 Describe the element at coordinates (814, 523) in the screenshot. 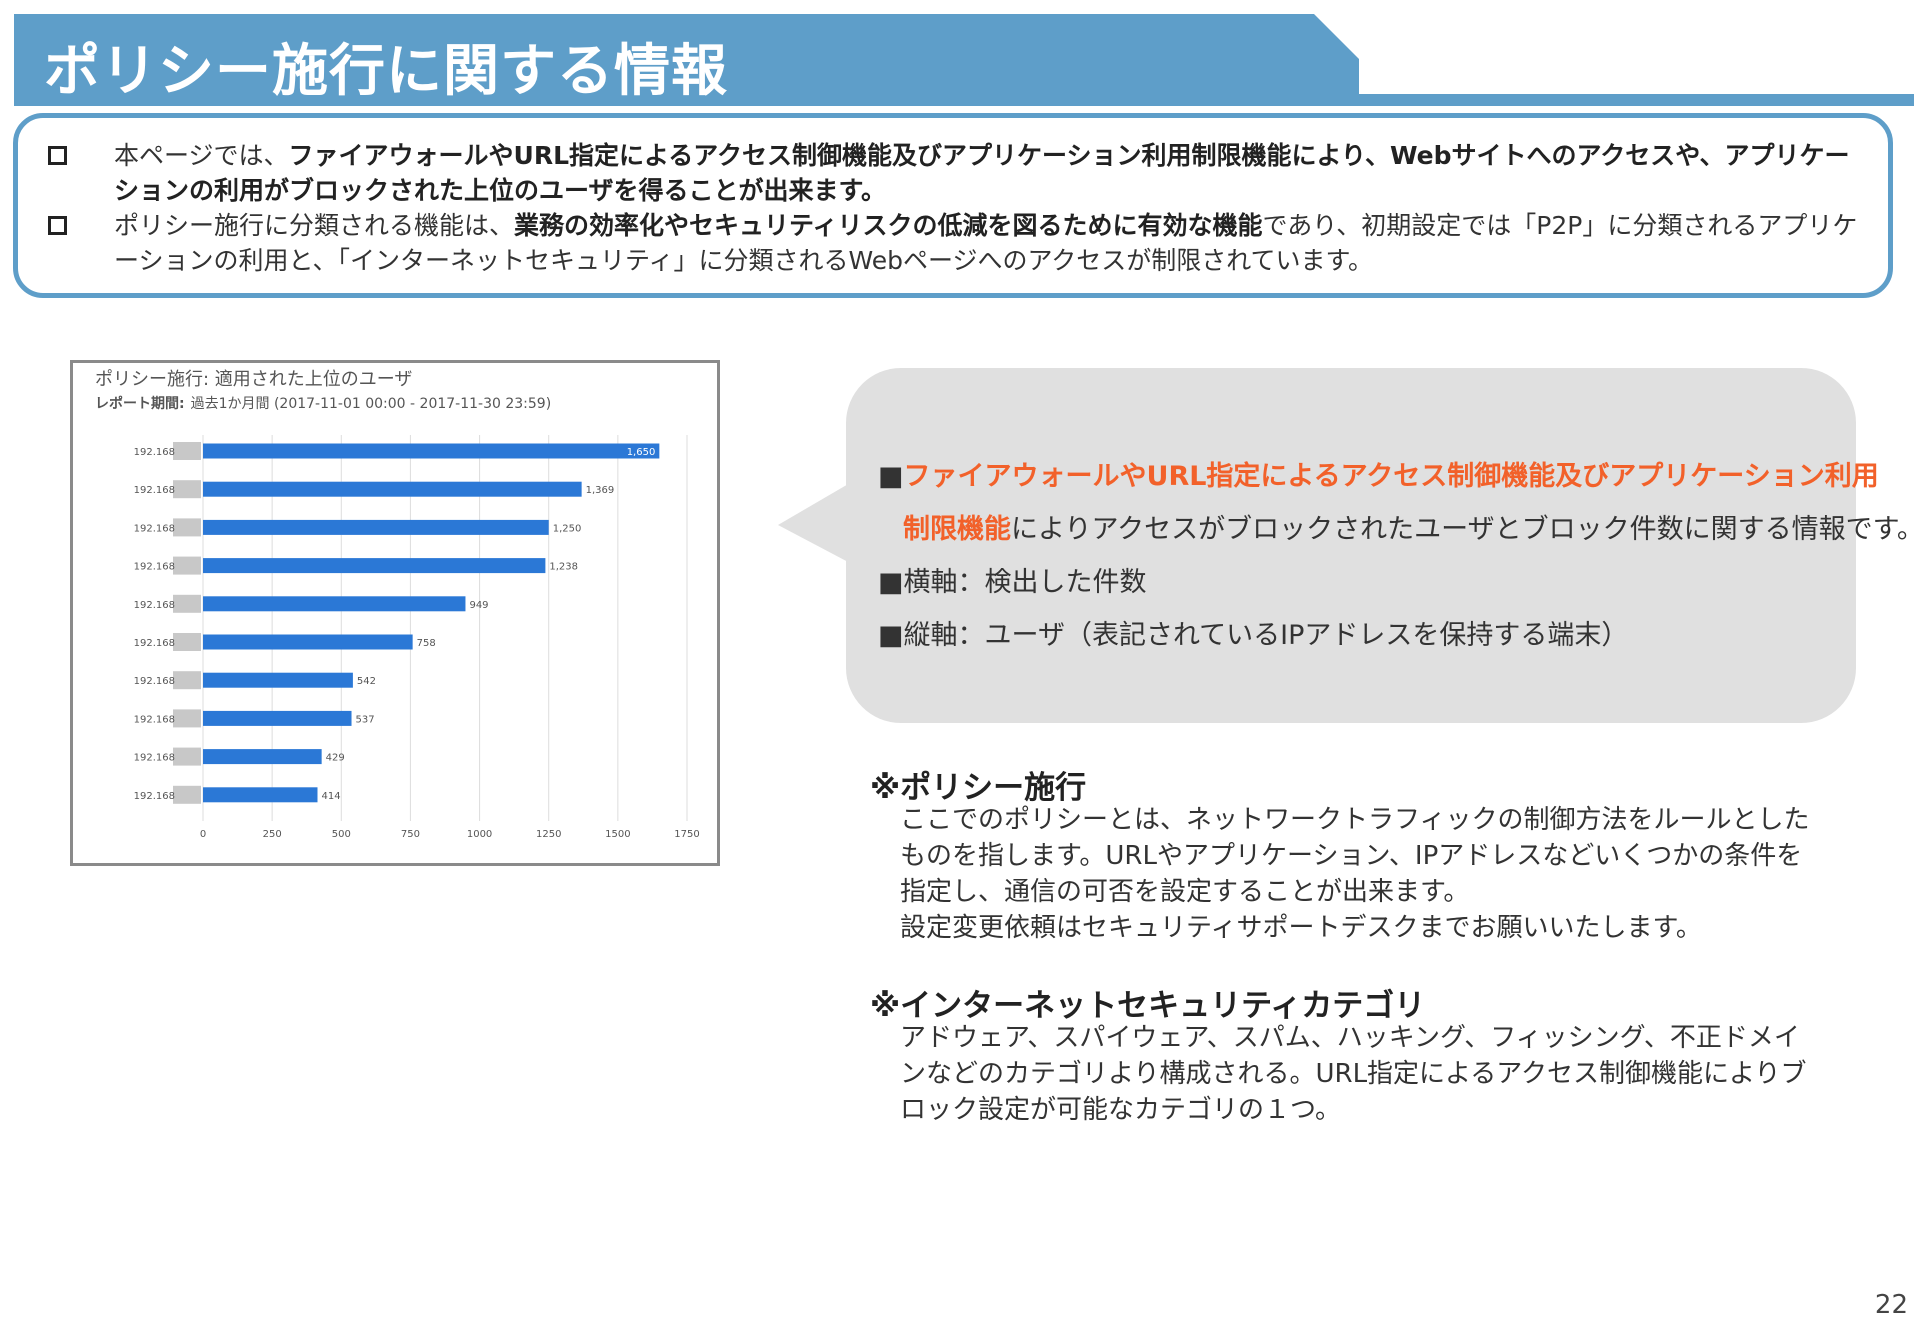

I see `bubble-tail` at that location.